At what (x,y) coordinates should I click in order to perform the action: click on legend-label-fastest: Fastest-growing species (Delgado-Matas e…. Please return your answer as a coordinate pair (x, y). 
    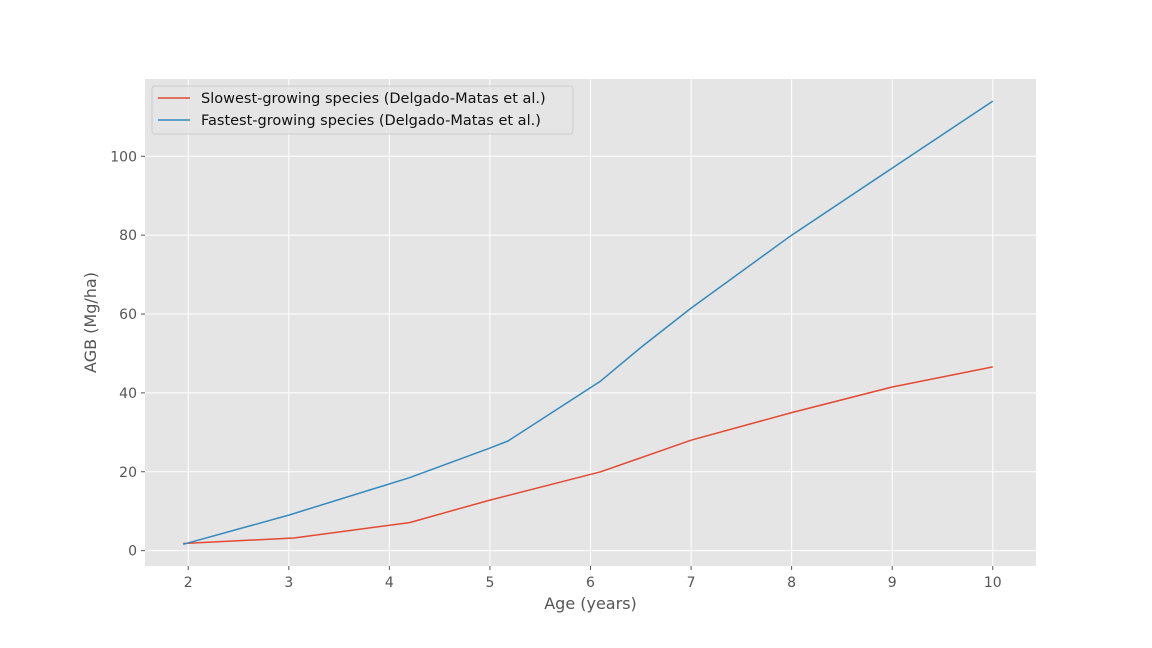
    Looking at the image, I should click on (371, 121).